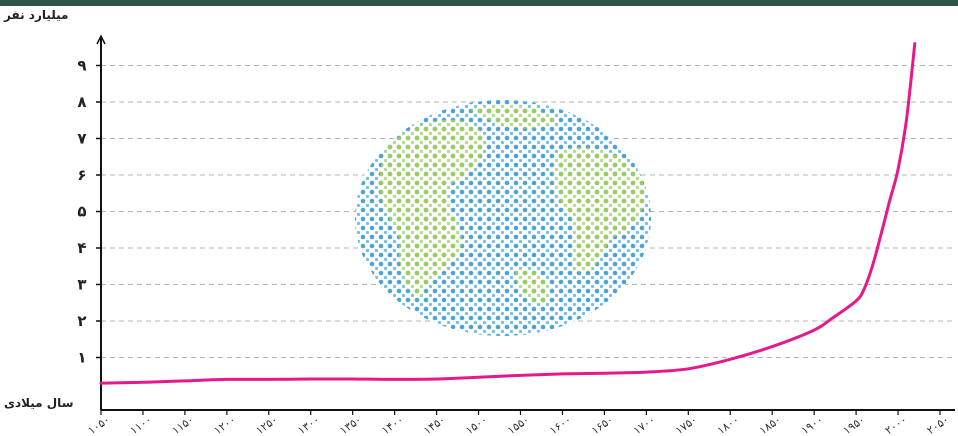  Describe the element at coordinates (770, 424) in the screenshot. I see `x-tick-label-1850: ۱۸۵۰` at that location.